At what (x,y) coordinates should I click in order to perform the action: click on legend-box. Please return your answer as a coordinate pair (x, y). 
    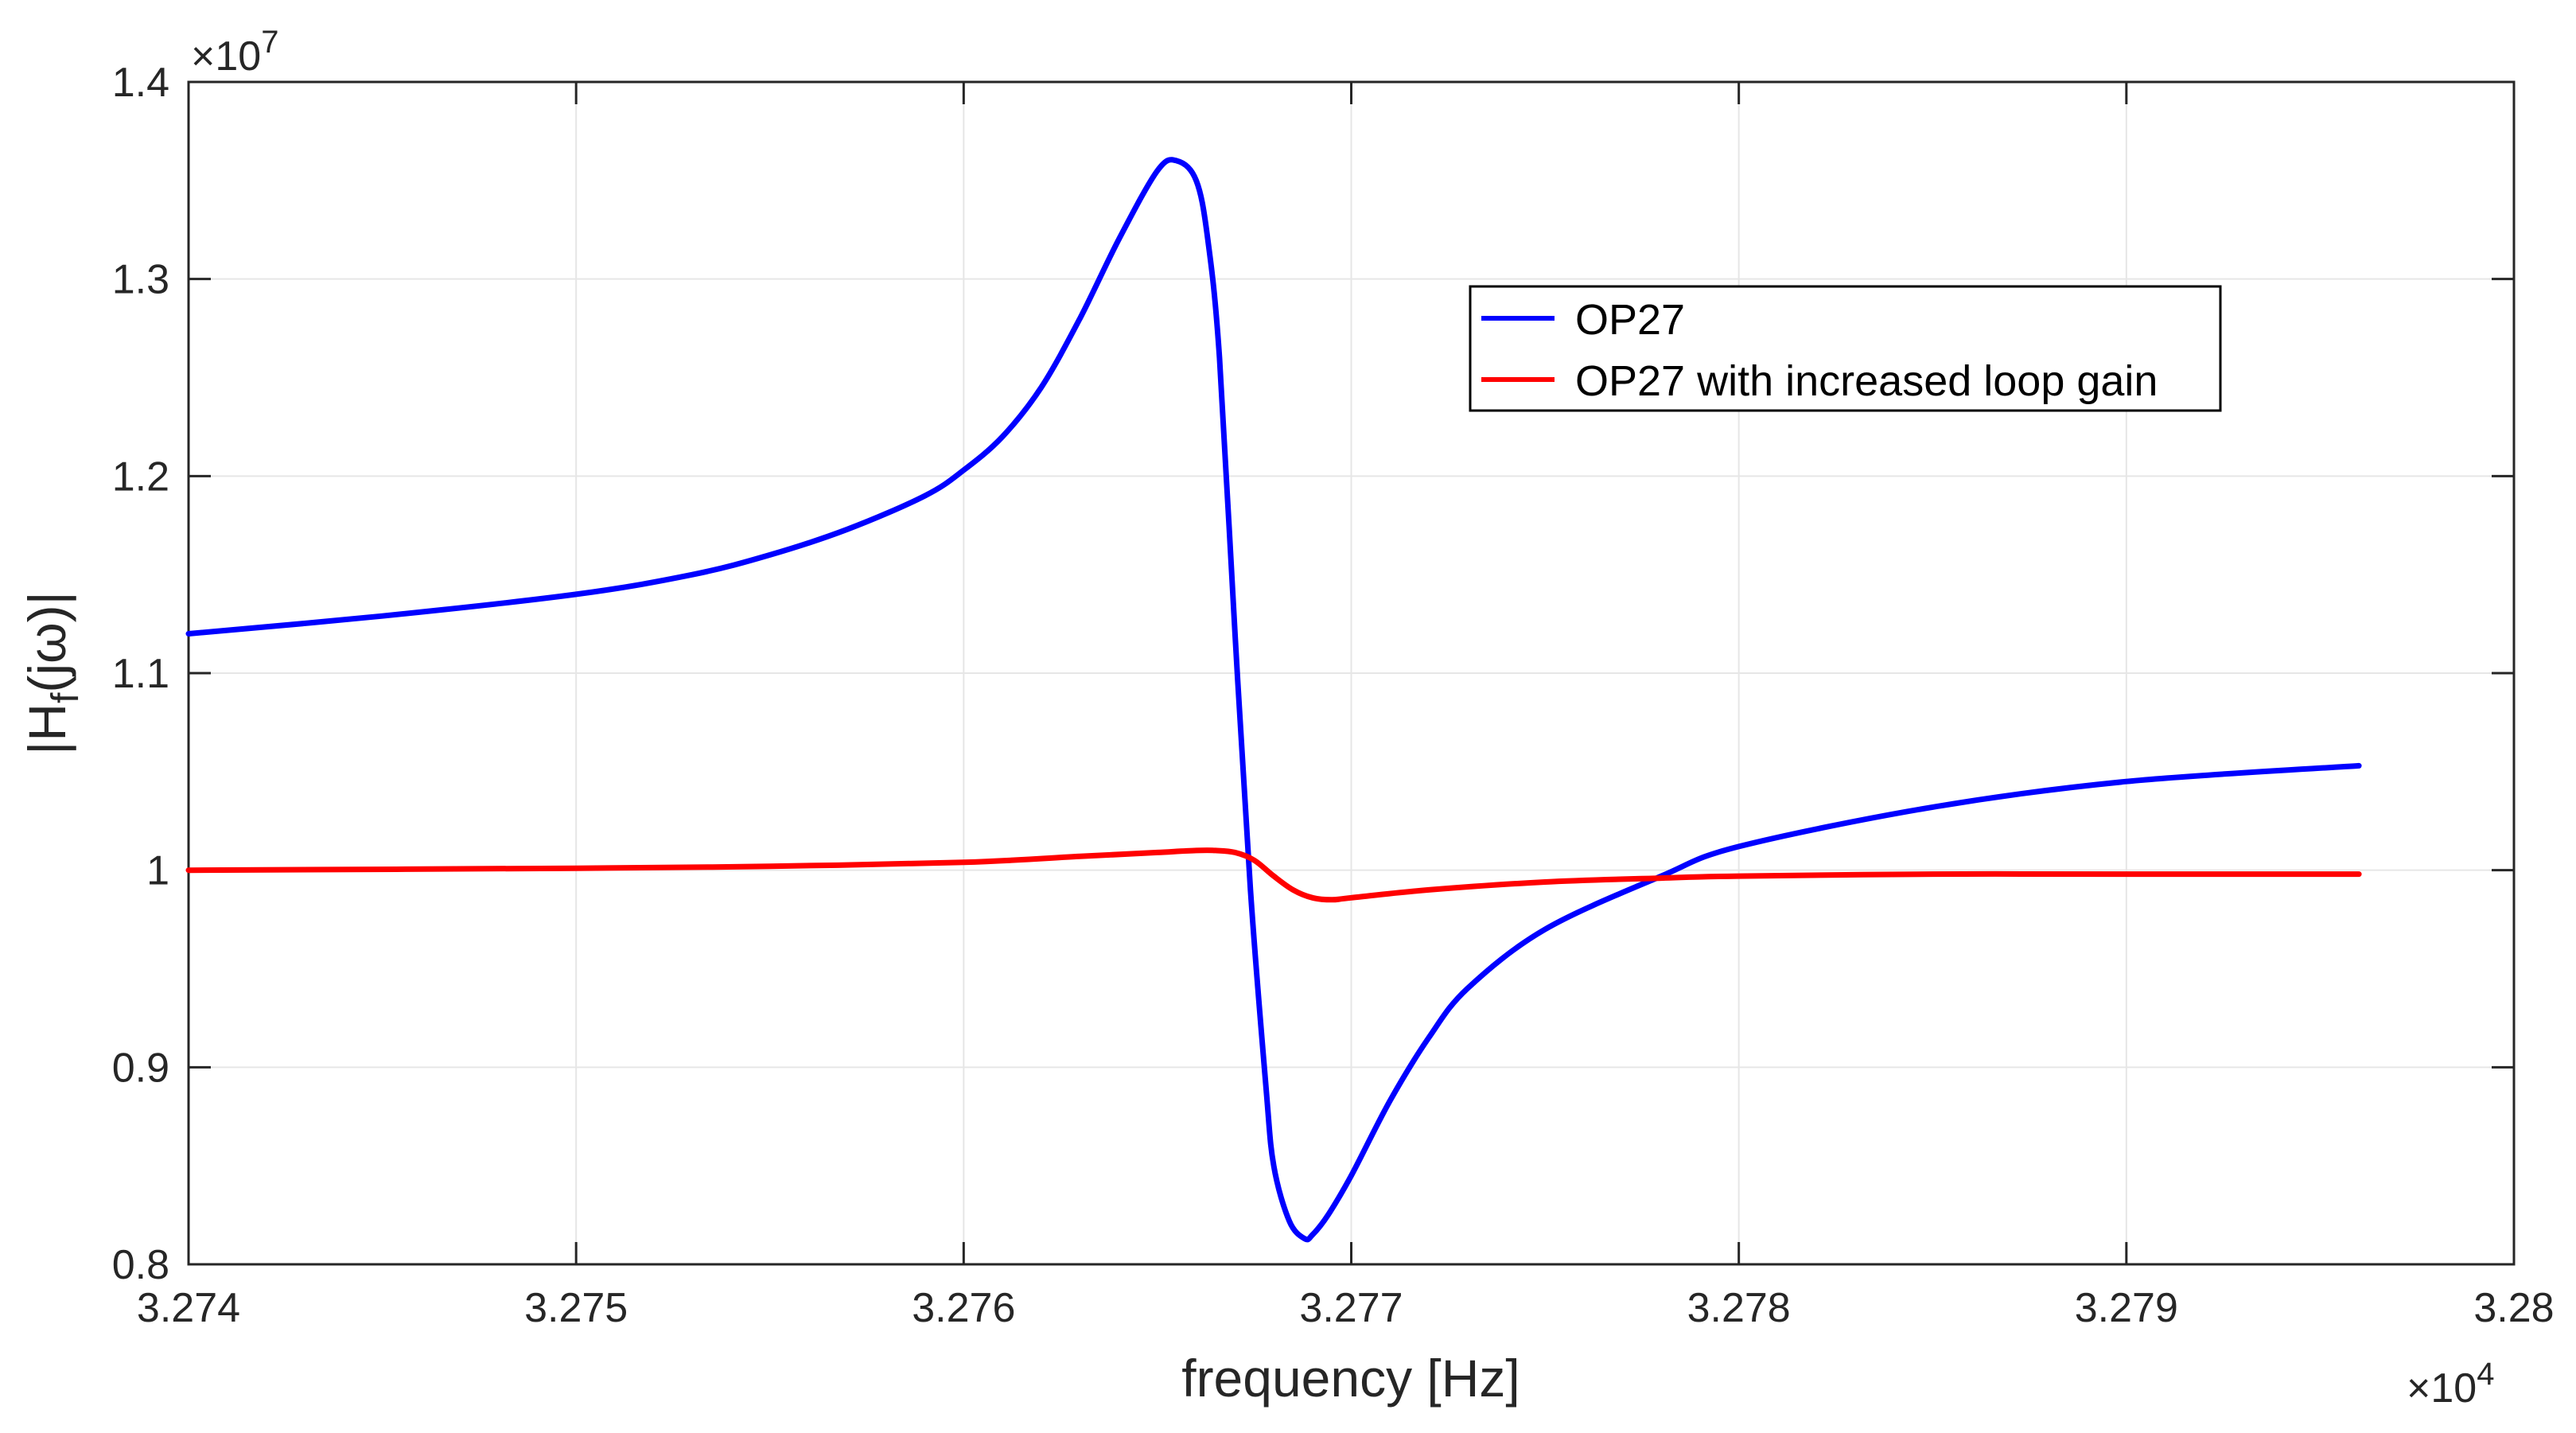
    Looking at the image, I should click on (1846, 348).